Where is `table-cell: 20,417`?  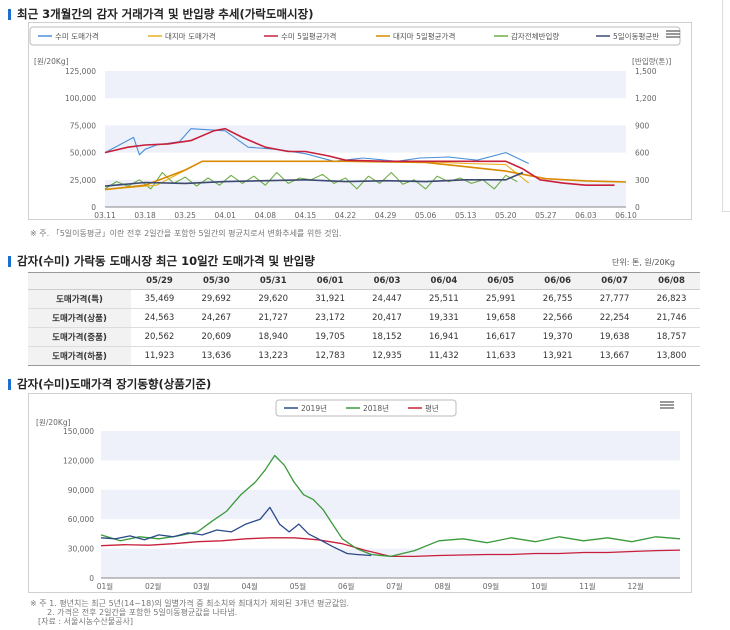
table-cell: 20,417 is located at coordinates (387, 318).